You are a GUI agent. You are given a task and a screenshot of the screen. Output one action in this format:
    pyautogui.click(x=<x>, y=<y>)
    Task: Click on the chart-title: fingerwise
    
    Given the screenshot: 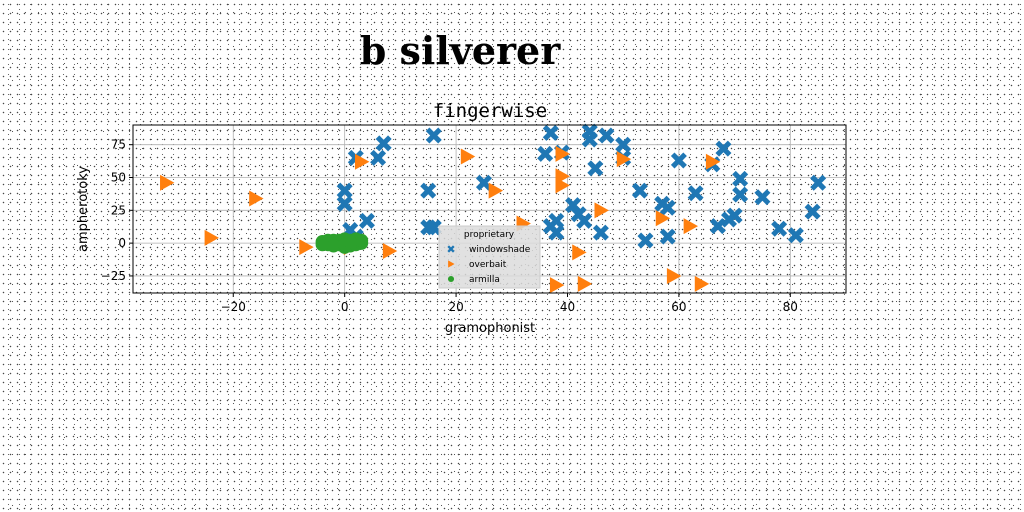 What is the action you would take?
    pyautogui.click(x=490, y=111)
    